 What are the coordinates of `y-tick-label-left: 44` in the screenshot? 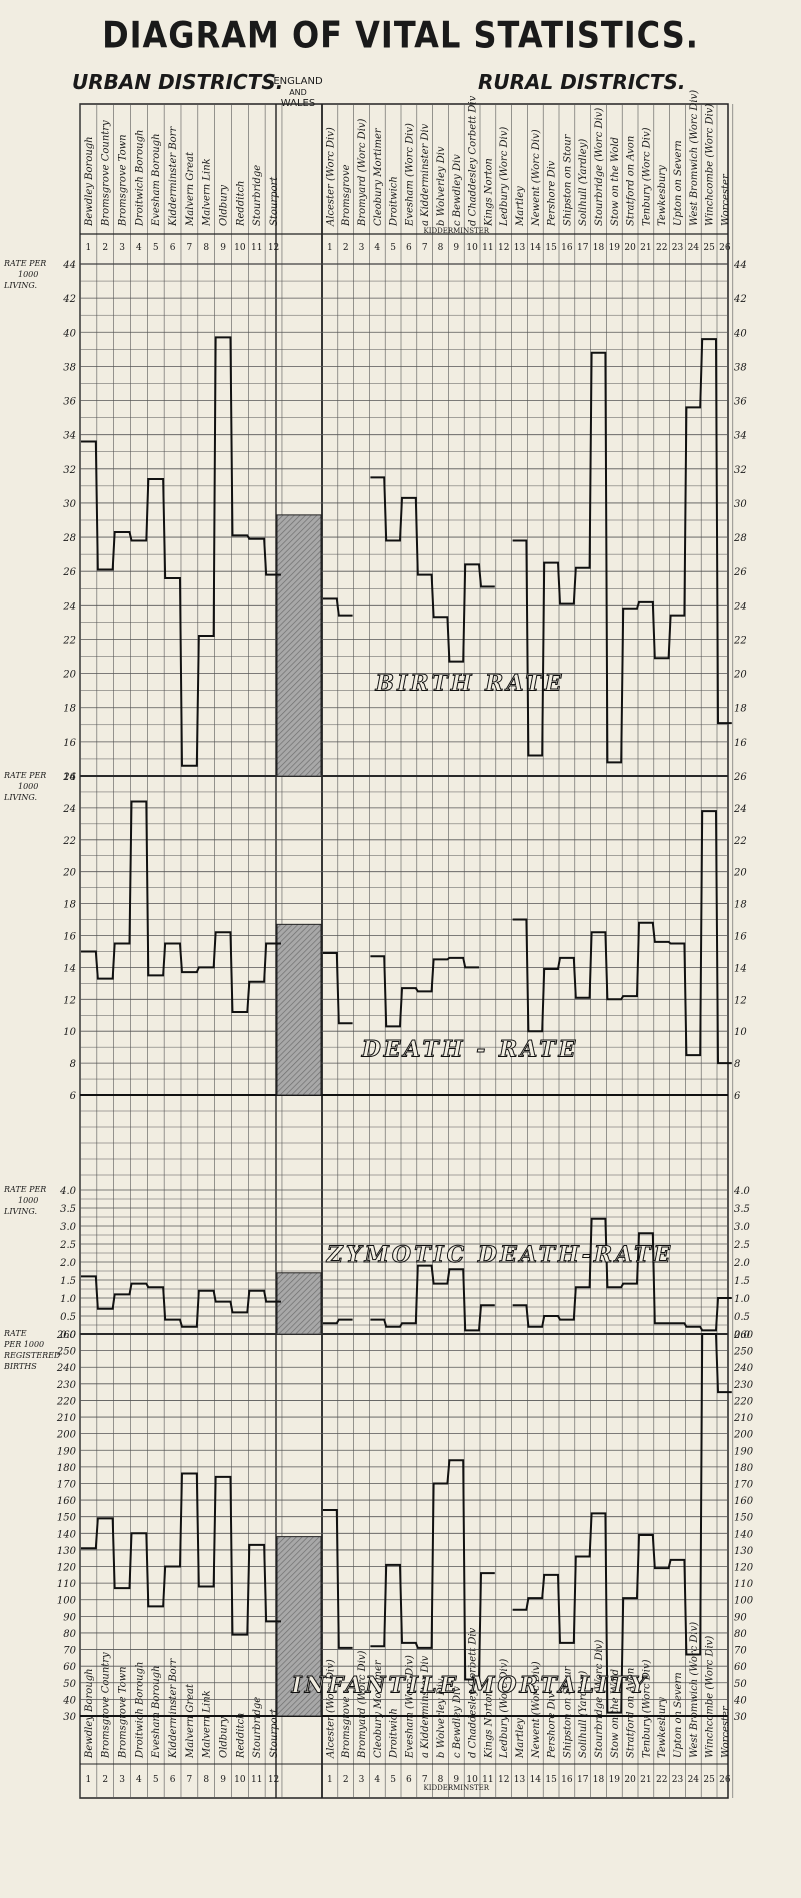 It's located at (69, 265).